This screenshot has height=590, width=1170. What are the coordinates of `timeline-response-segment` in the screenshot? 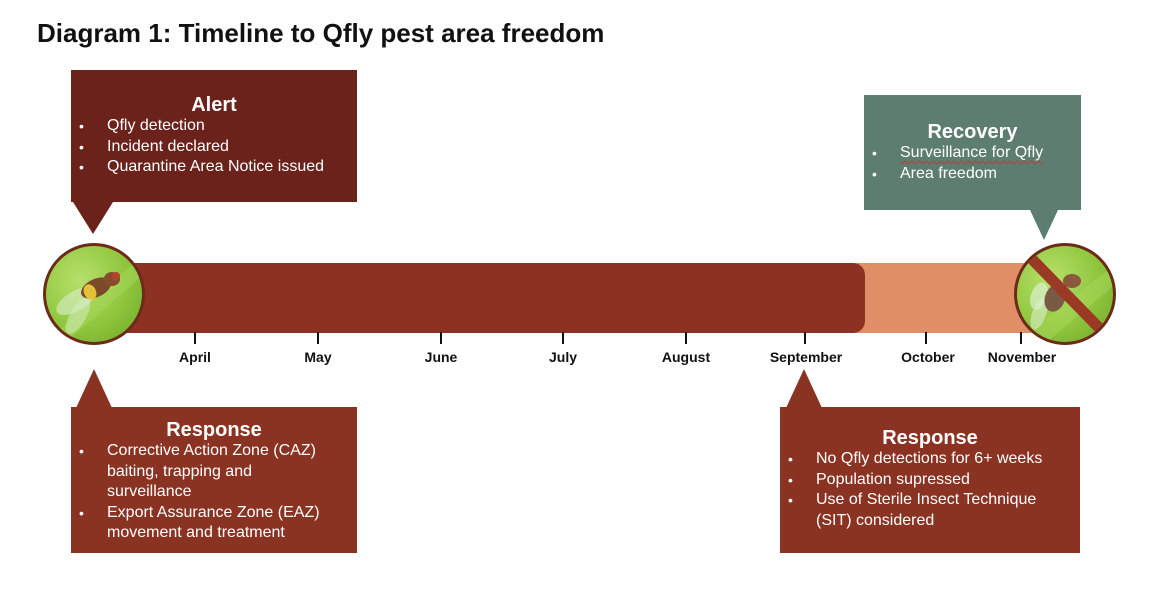 It's located at (480, 298).